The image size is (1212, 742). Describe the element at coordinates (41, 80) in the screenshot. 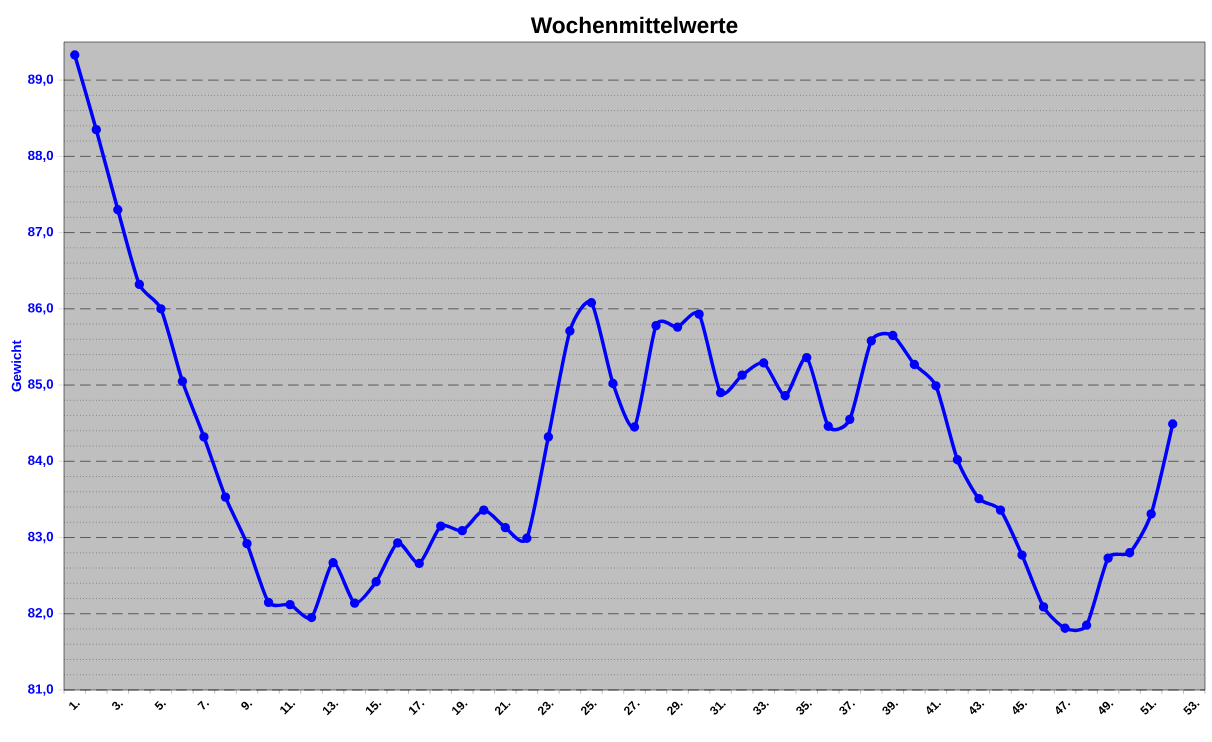

I see `y-tick-label: 89,0` at that location.